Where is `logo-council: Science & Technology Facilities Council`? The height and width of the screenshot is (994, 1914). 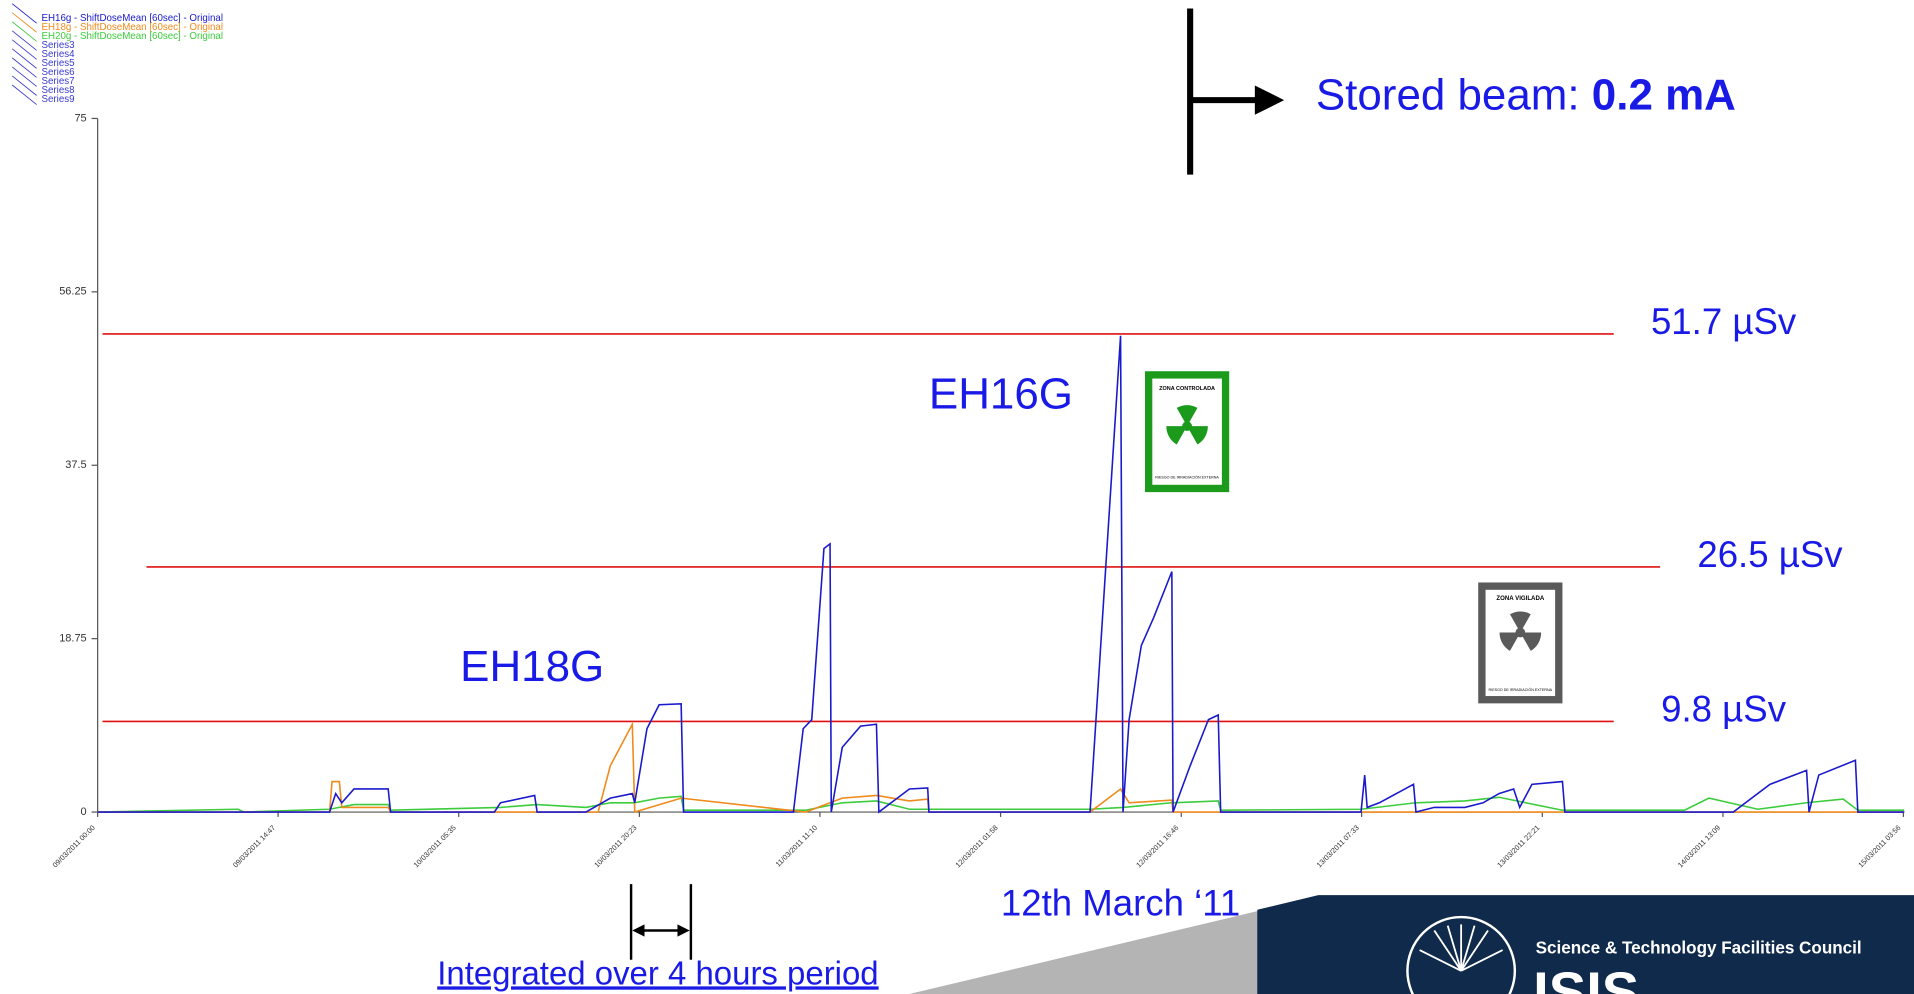 logo-council: Science & Technology Facilities Council is located at coordinates (1699, 947).